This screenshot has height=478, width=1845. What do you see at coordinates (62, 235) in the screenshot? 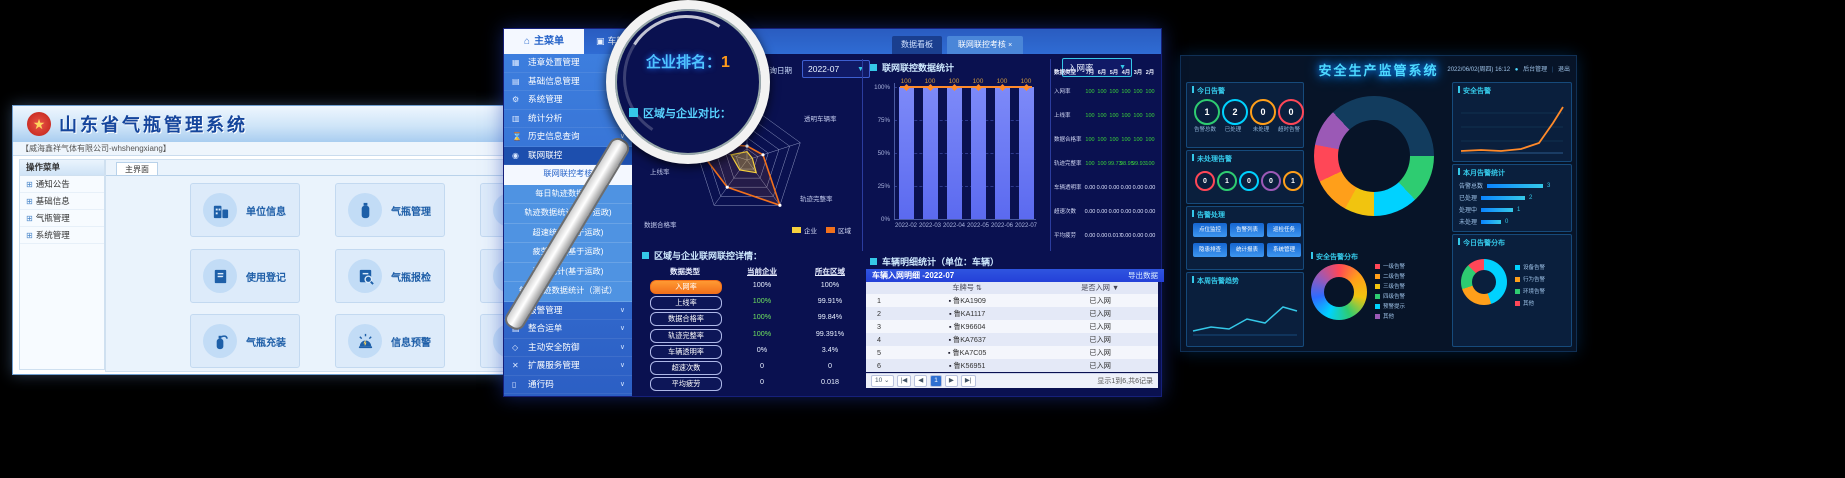
I see `sidebar-item-系统管理: ⊞ 系统管理` at bounding box center [62, 235].